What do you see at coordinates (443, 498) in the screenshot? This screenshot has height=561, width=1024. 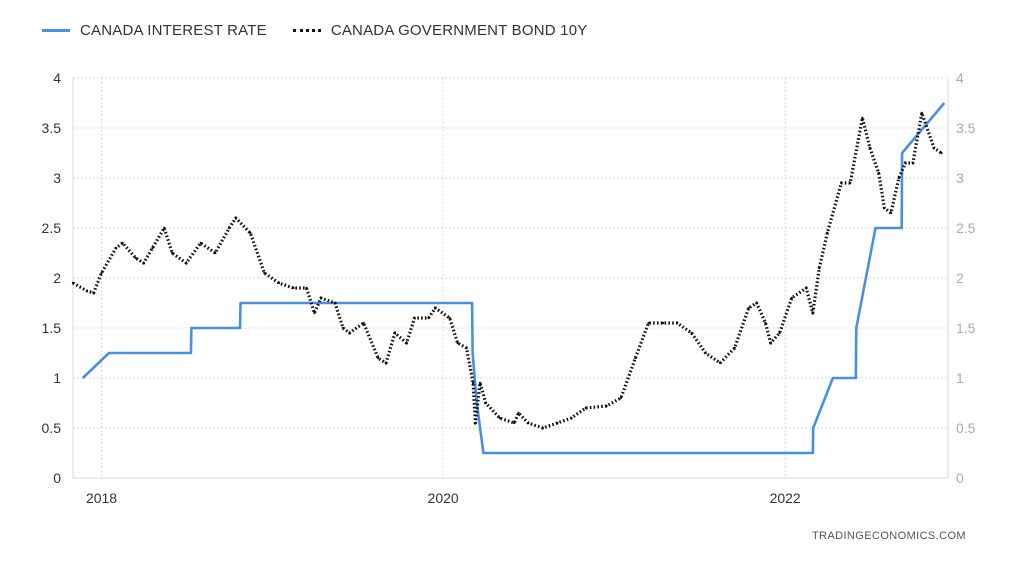 I see `x-tick-label: 2020` at bounding box center [443, 498].